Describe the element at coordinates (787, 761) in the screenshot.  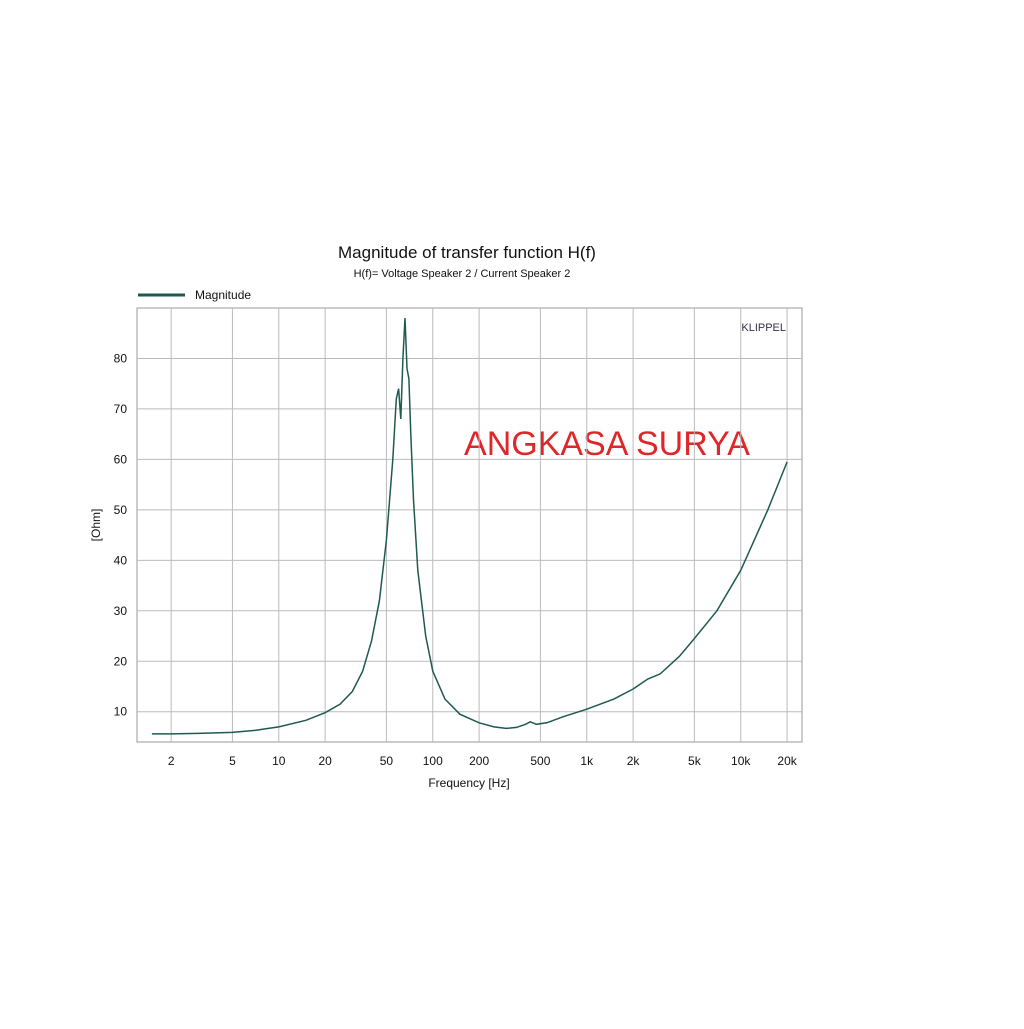
I see `x-tick-label: 20k` at that location.